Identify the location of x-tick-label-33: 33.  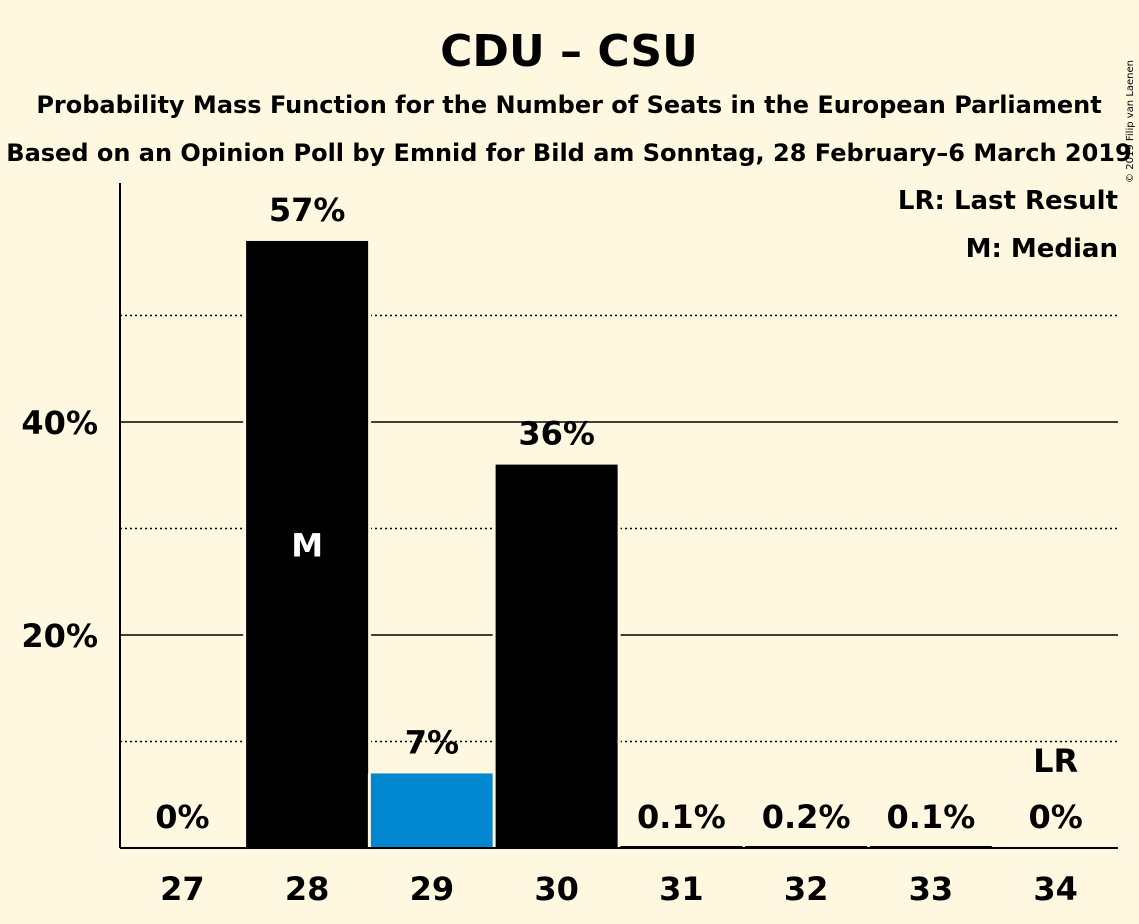
(931, 889).